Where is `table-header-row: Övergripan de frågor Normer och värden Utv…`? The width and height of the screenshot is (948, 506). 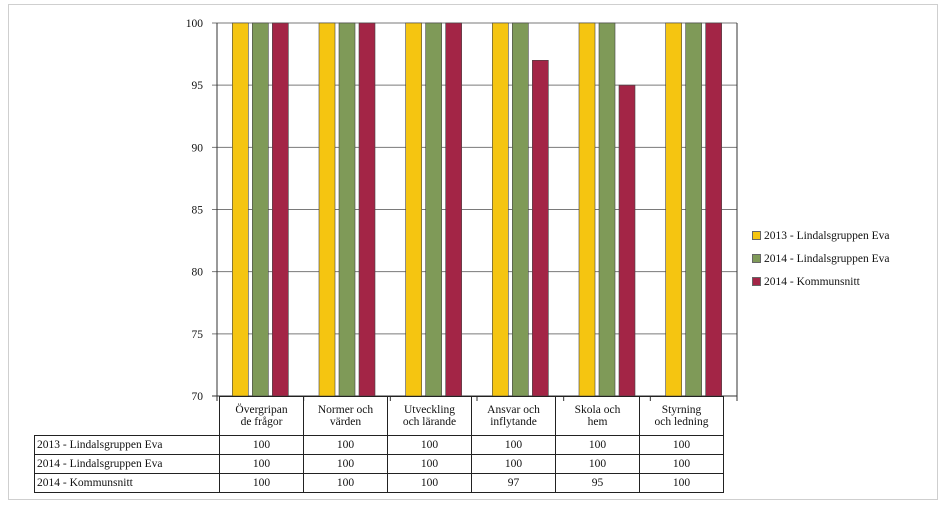 table-header-row: Övergripan de frågor Normer och värden Utv… is located at coordinates (379, 416).